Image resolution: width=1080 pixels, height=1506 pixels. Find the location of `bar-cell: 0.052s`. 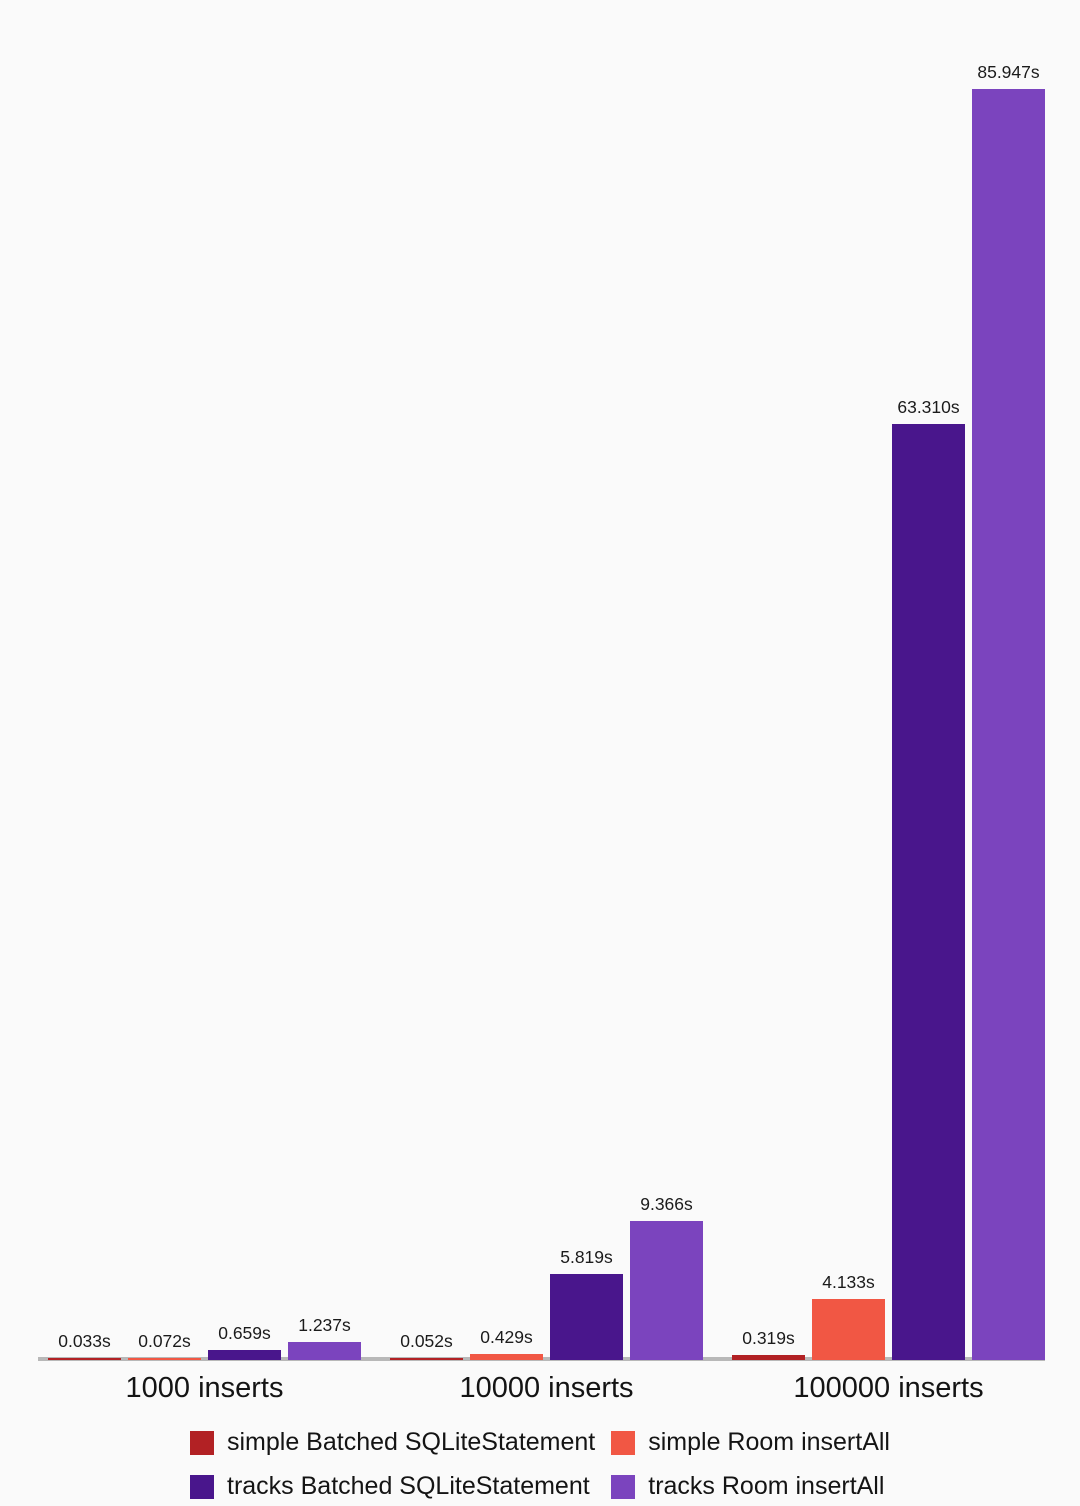

bar-cell: 0.052s is located at coordinates (426, 1345).